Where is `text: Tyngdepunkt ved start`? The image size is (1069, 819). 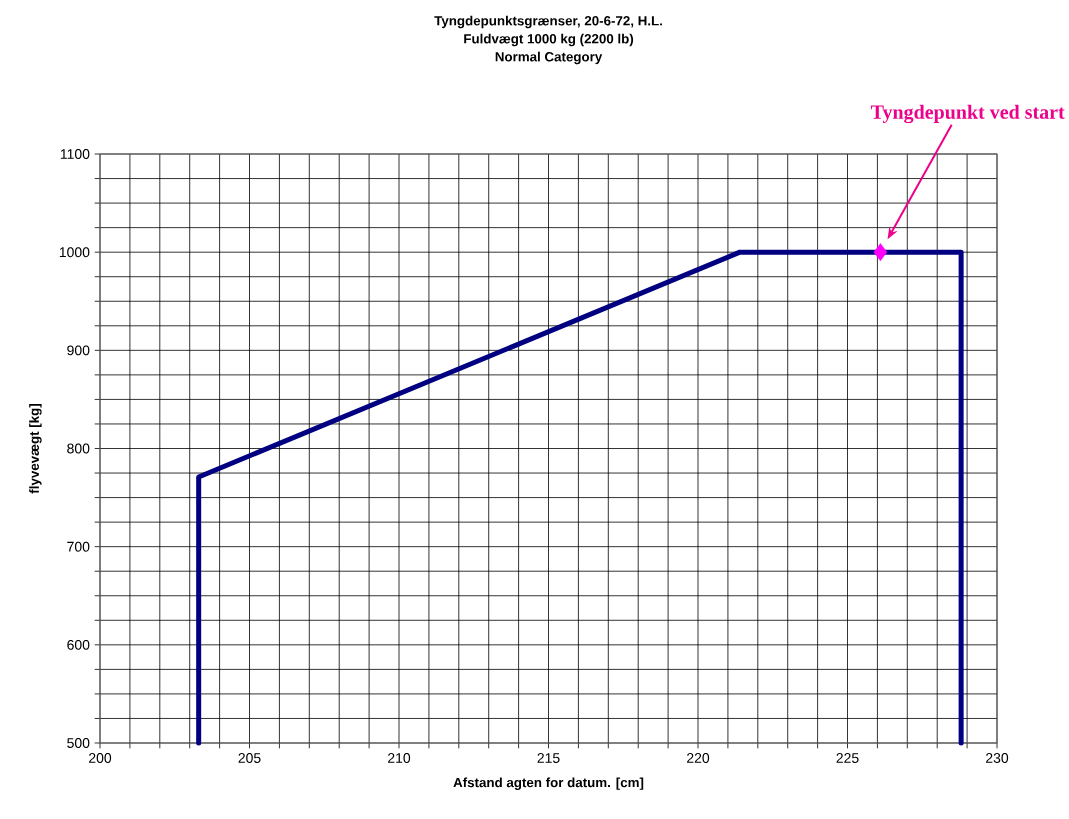
text: Tyngdepunkt ved start is located at coordinates (967, 114).